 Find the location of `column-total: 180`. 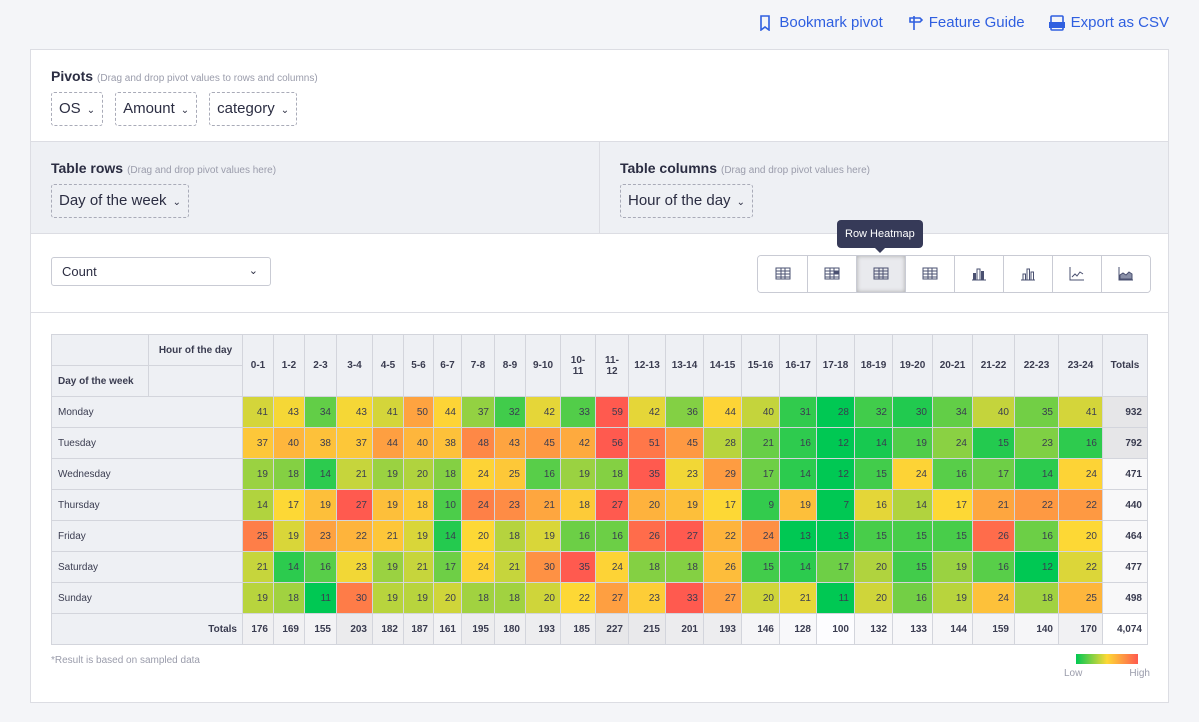

column-total: 180 is located at coordinates (510, 629).